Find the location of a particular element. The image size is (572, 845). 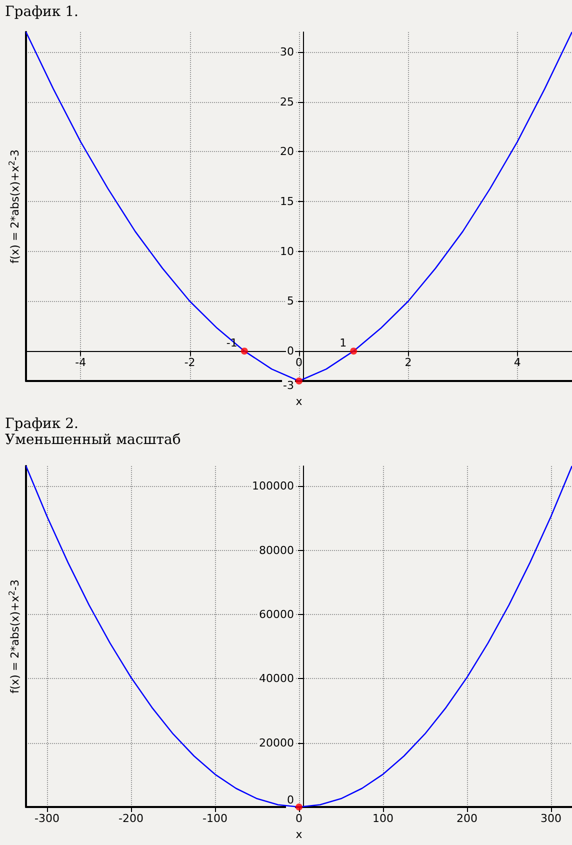

x-tick-label: 200 is located at coordinates (467, 818).